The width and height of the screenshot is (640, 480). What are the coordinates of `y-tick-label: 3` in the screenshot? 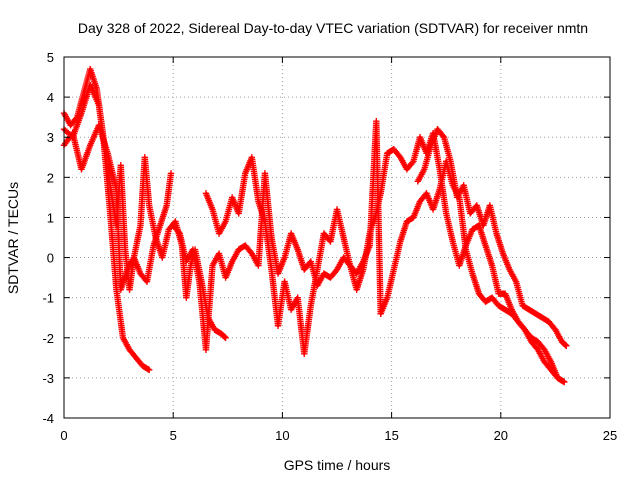 It's located at (50, 137).